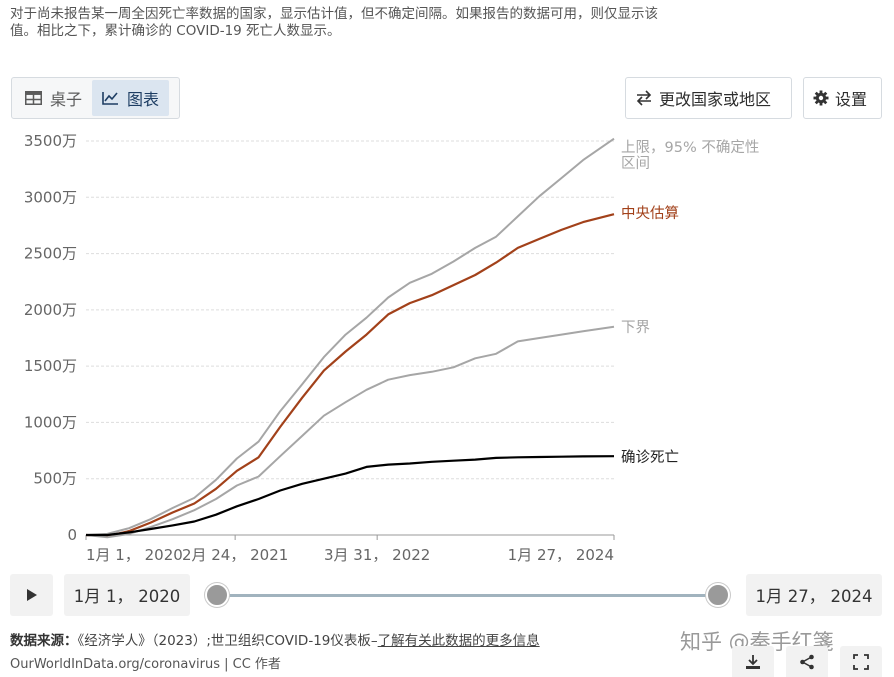 The image size is (894, 677). I want to click on series-label-0: 上限，95% 不确定性区间, so click(690, 155).